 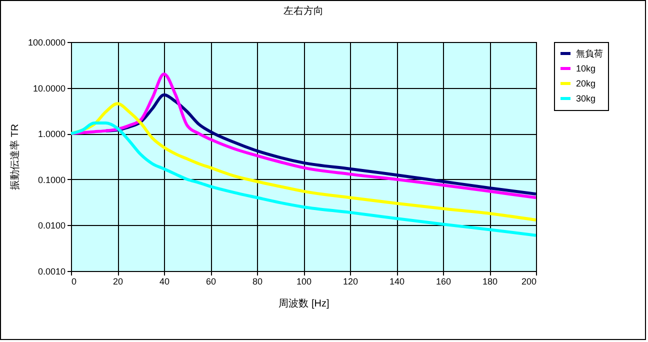 I want to click on y-tick-label: 0.1000, so click(x=52, y=179).